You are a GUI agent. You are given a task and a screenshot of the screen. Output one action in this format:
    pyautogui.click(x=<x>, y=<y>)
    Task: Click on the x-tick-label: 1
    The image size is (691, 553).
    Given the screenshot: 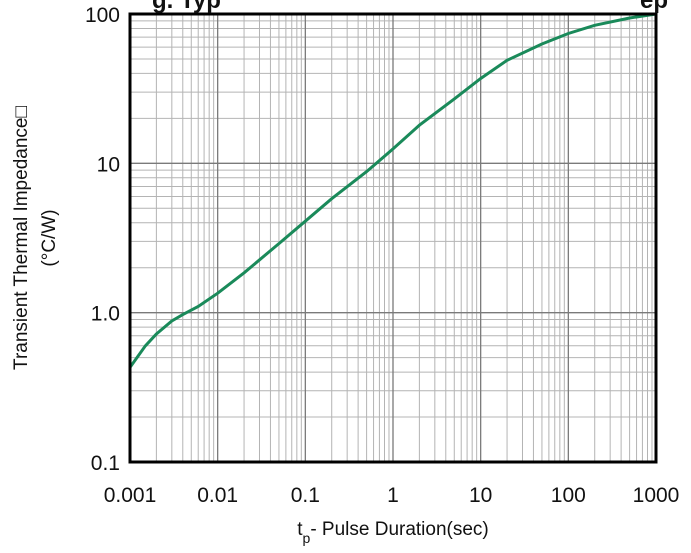 What is the action you would take?
    pyautogui.click(x=393, y=495)
    